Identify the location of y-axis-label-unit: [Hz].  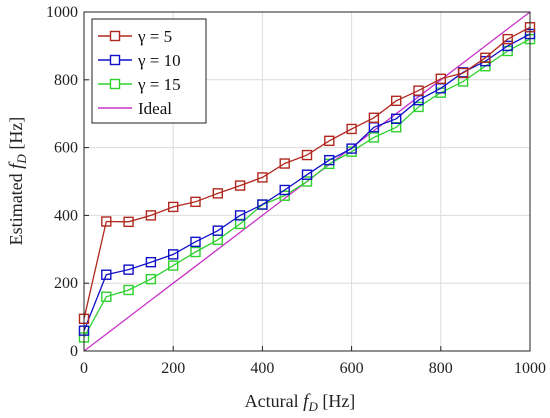
(16, 135).